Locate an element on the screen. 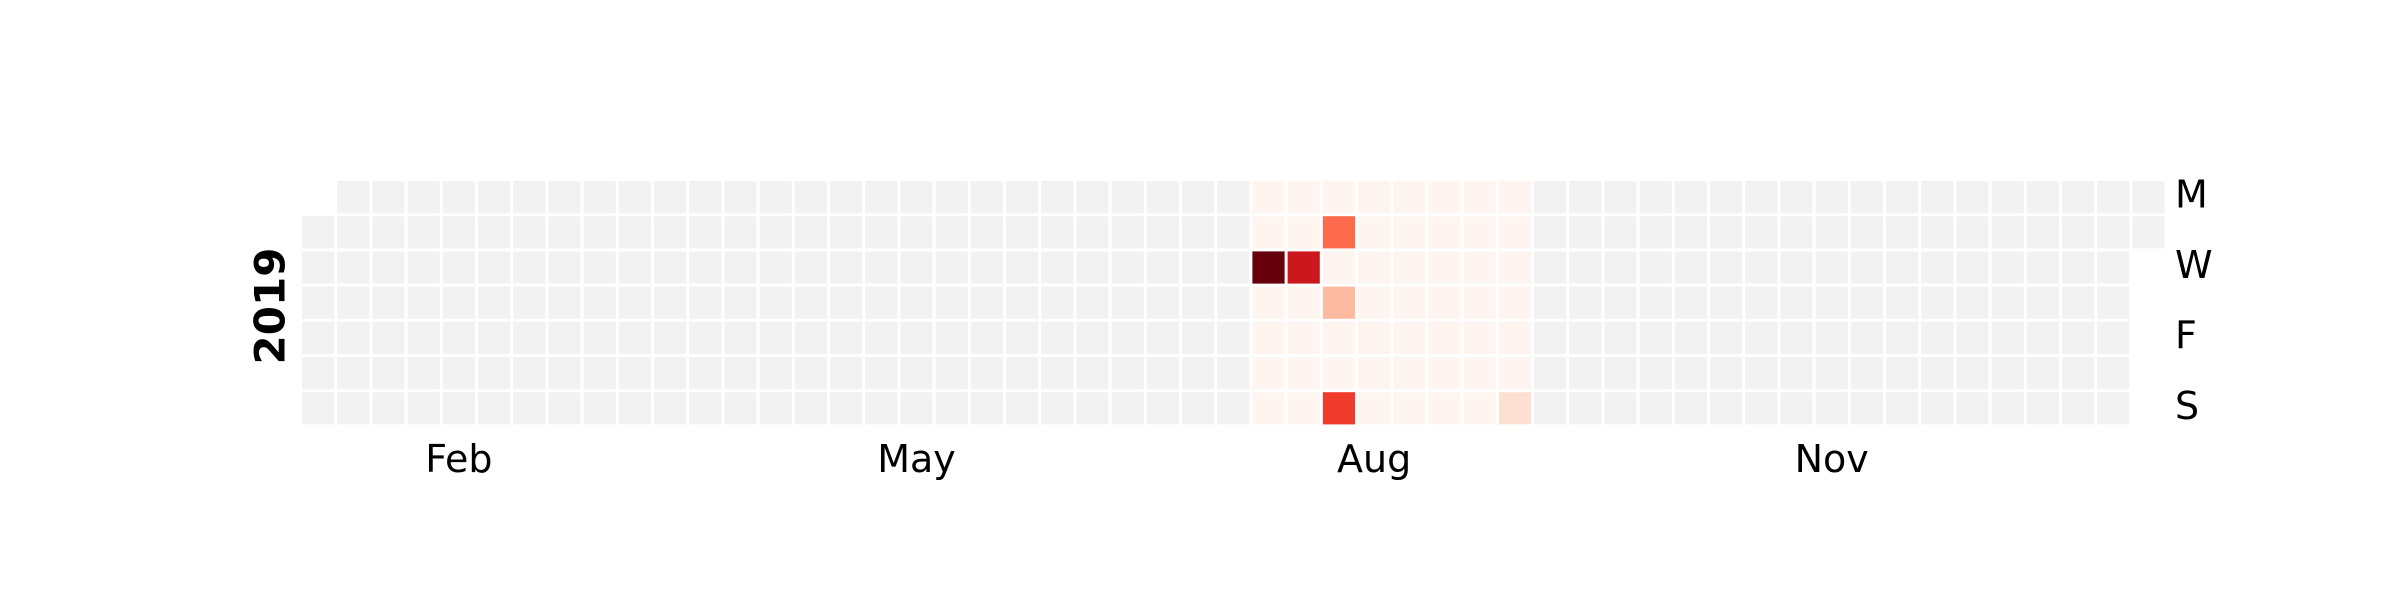 This screenshot has height=600, width=2400. weekday-label-s: S is located at coordinates (2187, 406).